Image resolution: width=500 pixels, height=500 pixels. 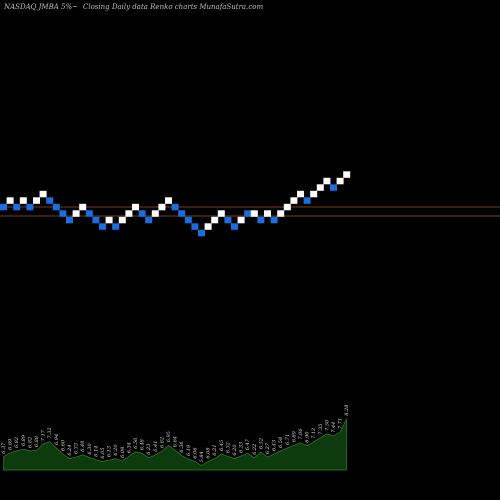 I want to click on volume-value-label: 7.50, so click(x=327, y=425).